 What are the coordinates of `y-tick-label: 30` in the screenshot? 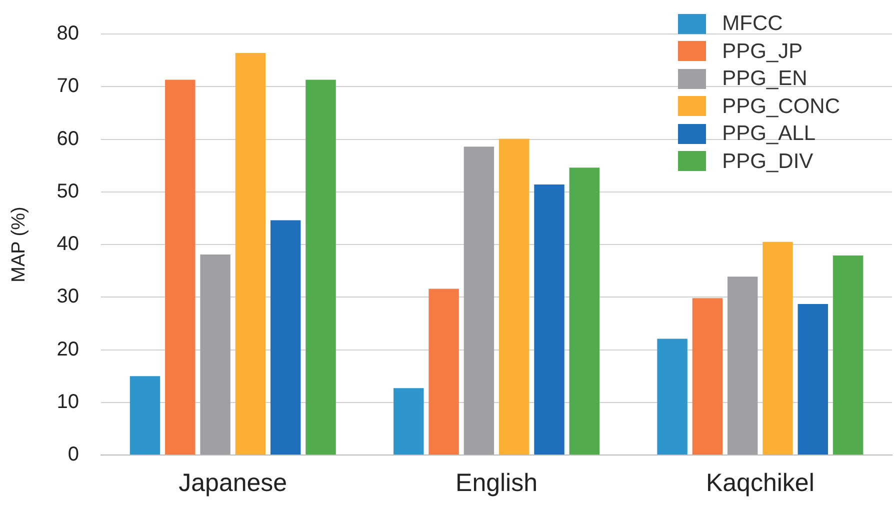 It's located at (68, 297).